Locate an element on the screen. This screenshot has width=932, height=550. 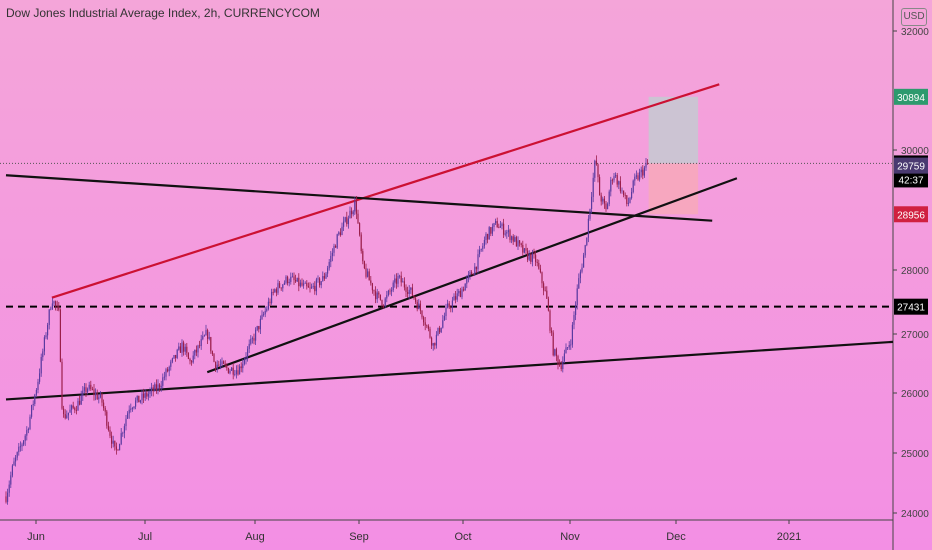
y-tick-label: 28000 is located at coordinates (915, 271).